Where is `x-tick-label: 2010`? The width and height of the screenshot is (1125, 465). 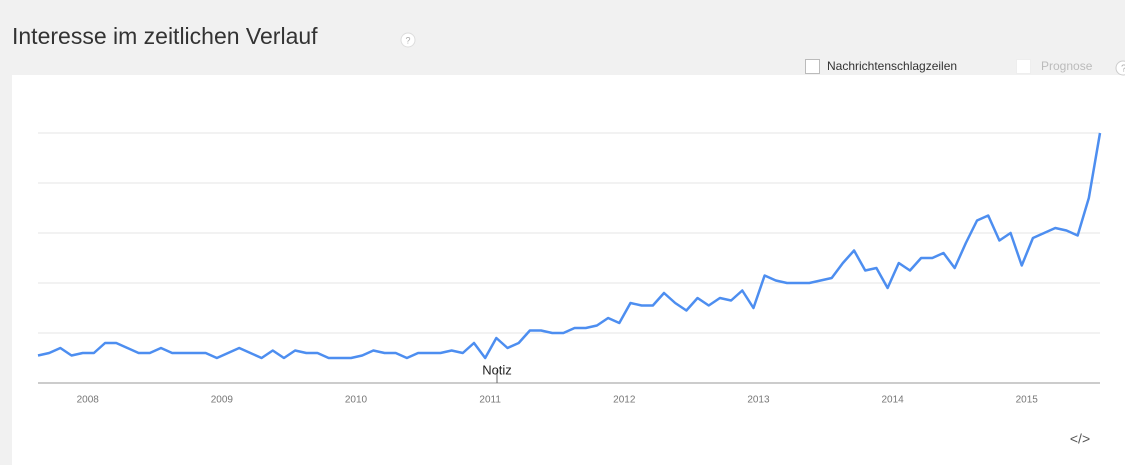 x-tick-label: 2010 is located at coordinates (356, 400).